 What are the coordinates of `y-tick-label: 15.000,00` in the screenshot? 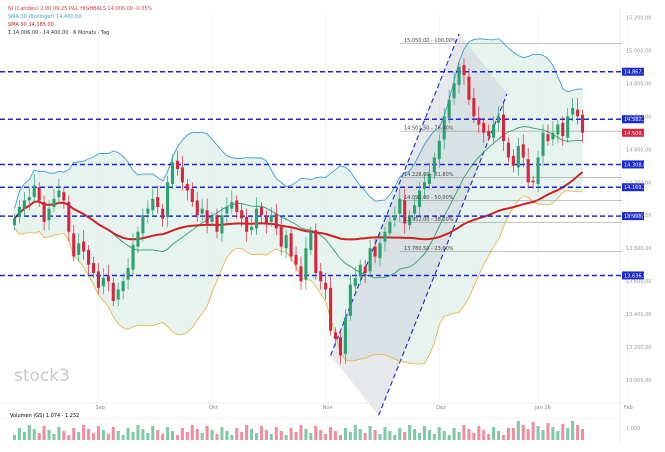 It's located at (638, 51).